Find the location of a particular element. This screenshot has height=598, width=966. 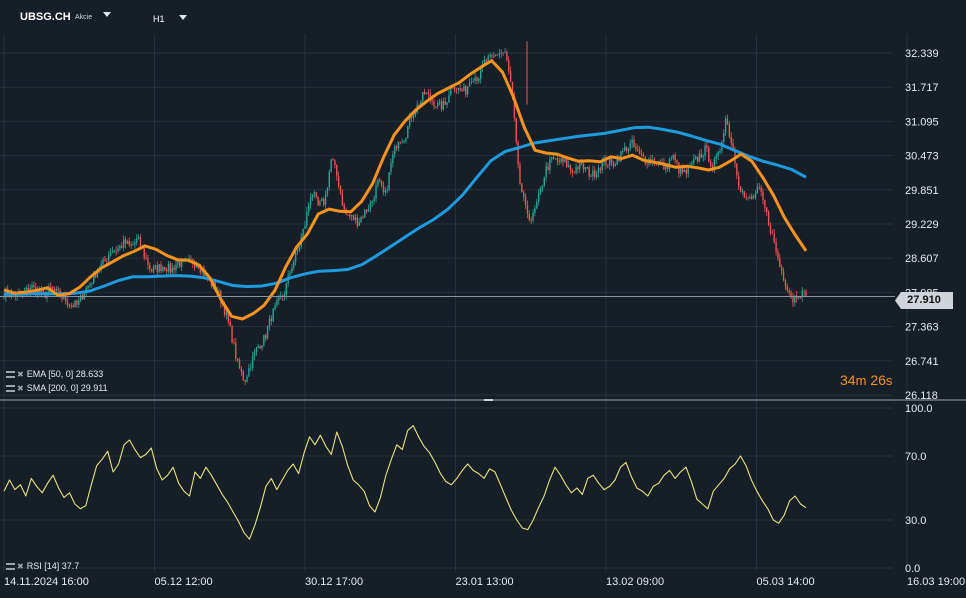

countdown-minutes-unit: m is located at coordinates (861, 380).